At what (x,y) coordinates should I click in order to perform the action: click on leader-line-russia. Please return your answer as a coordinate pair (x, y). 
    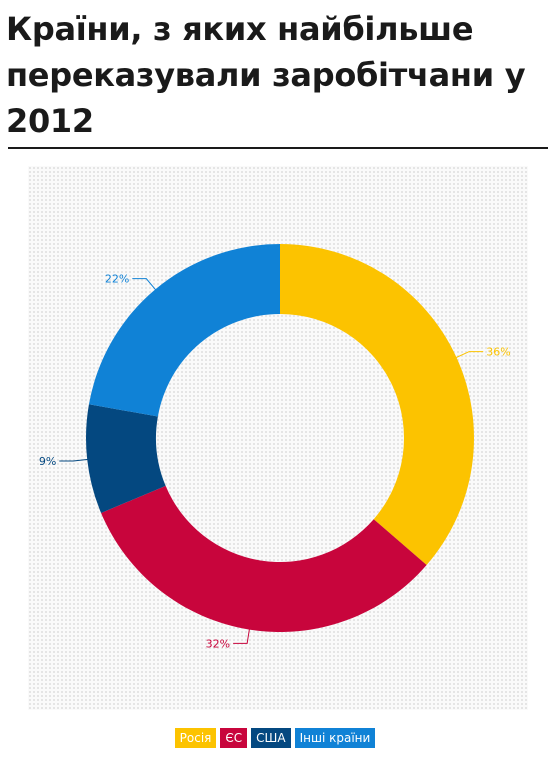
    Looking at the image, I should click on (469, 355).